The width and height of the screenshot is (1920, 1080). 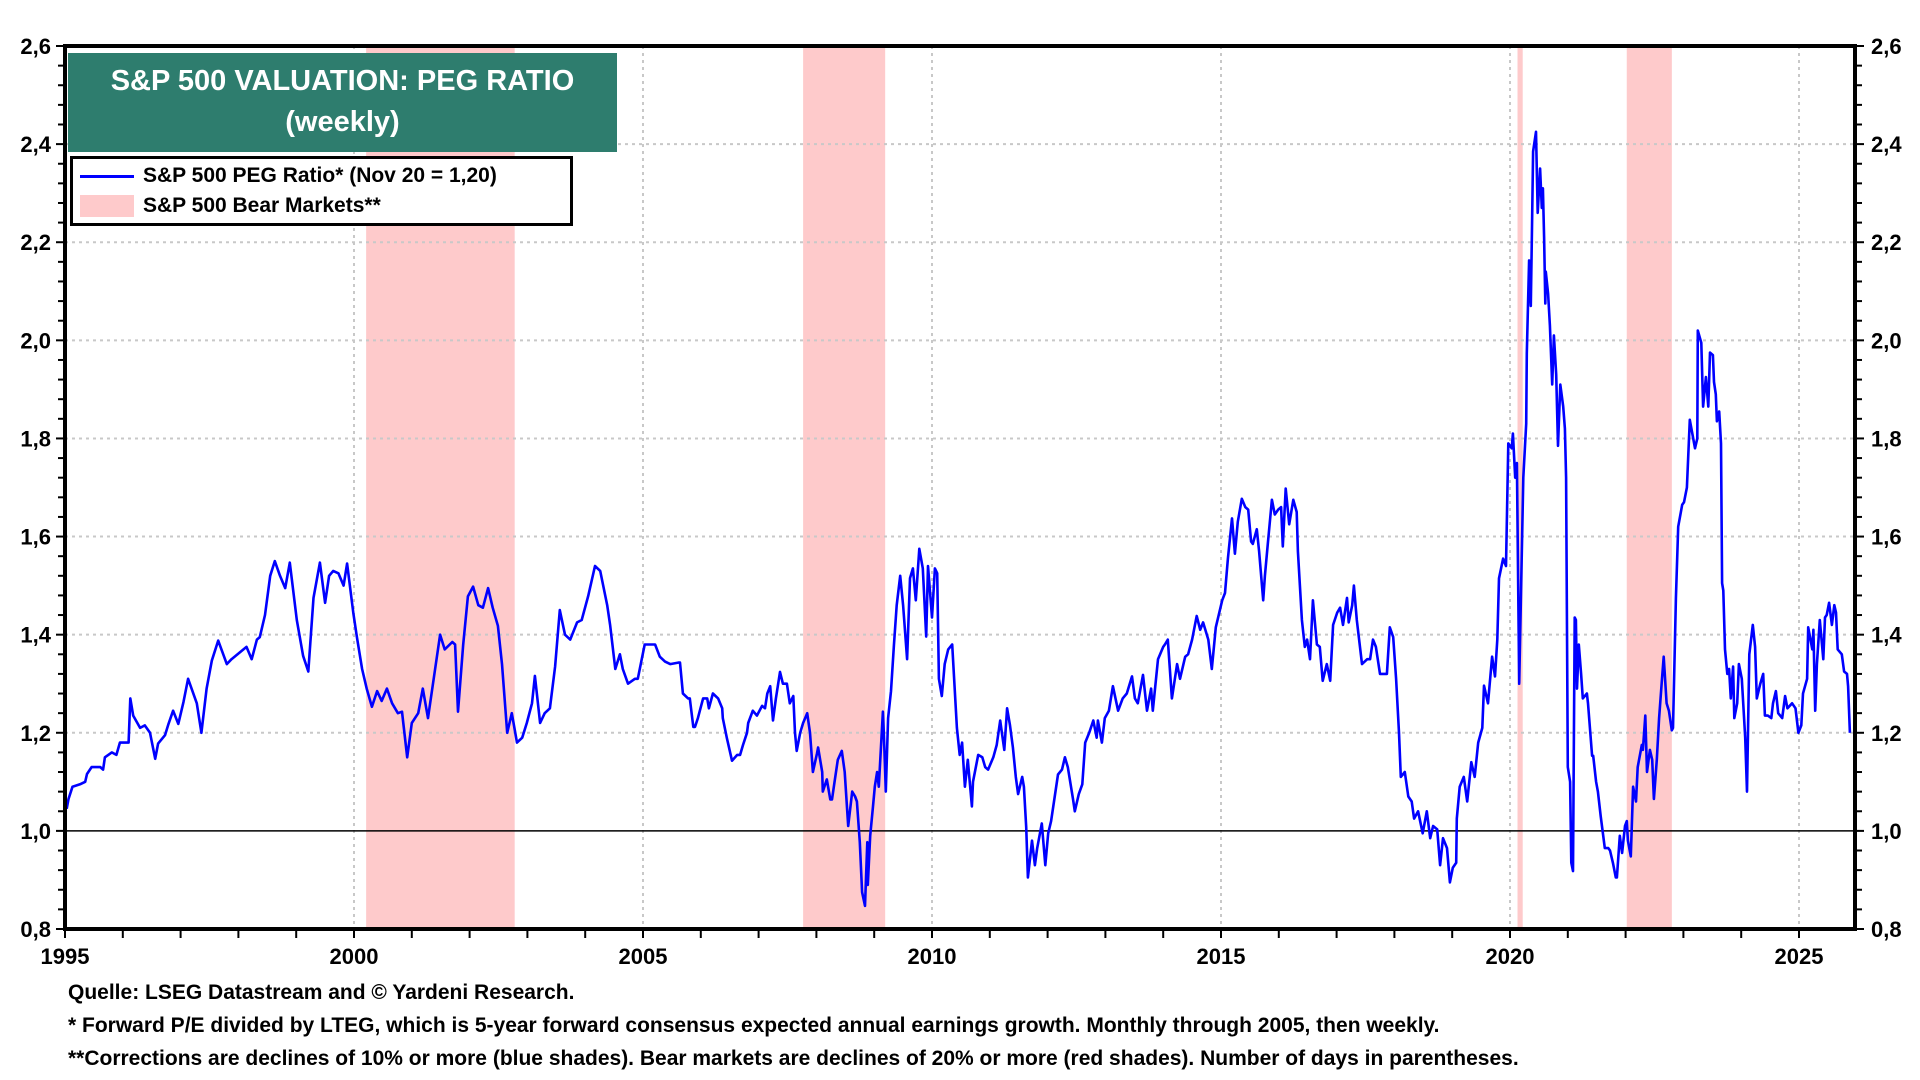 What do you see at coordinates (342, 102) in the screenshot?
I see `chart-title-box: S&P 500 VALUATION: PEG RATIO (weekly)` at bounding box center [342, 102].